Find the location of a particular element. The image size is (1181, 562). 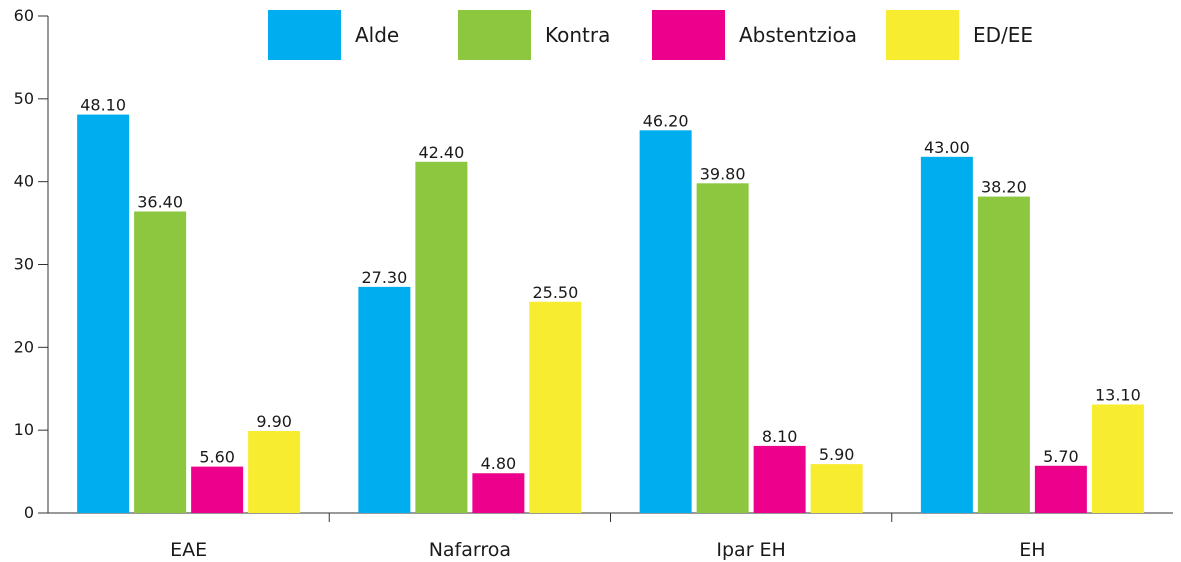

legend-swatch-ed-ee is located at coordinates (922, 35).